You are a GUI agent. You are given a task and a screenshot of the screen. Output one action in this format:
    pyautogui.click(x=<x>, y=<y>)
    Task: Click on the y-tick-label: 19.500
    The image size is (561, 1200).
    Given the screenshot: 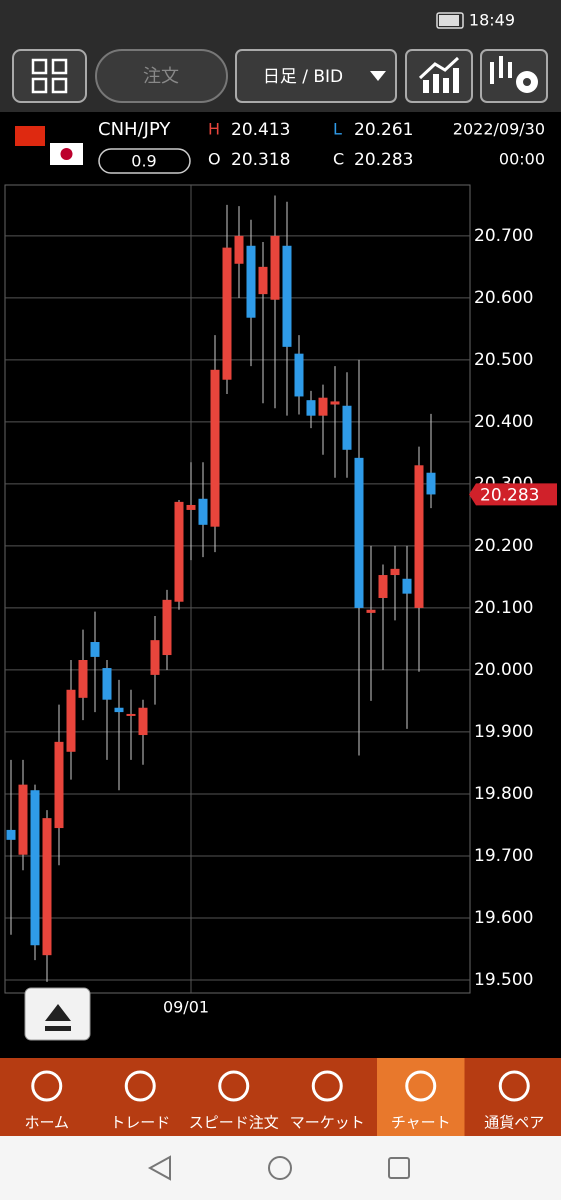 What is the action you would take?
    pyautogui.click(x=503, y=980)
    